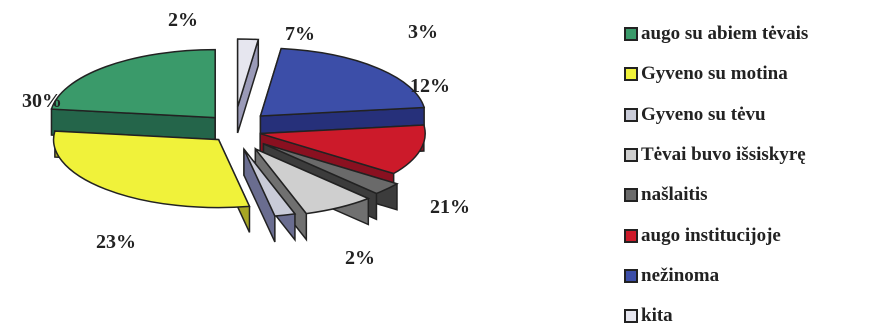 The height and width of the screenshot is (336, 892). I want to click on legend-item: augo institucijoje, so click(758, 235).